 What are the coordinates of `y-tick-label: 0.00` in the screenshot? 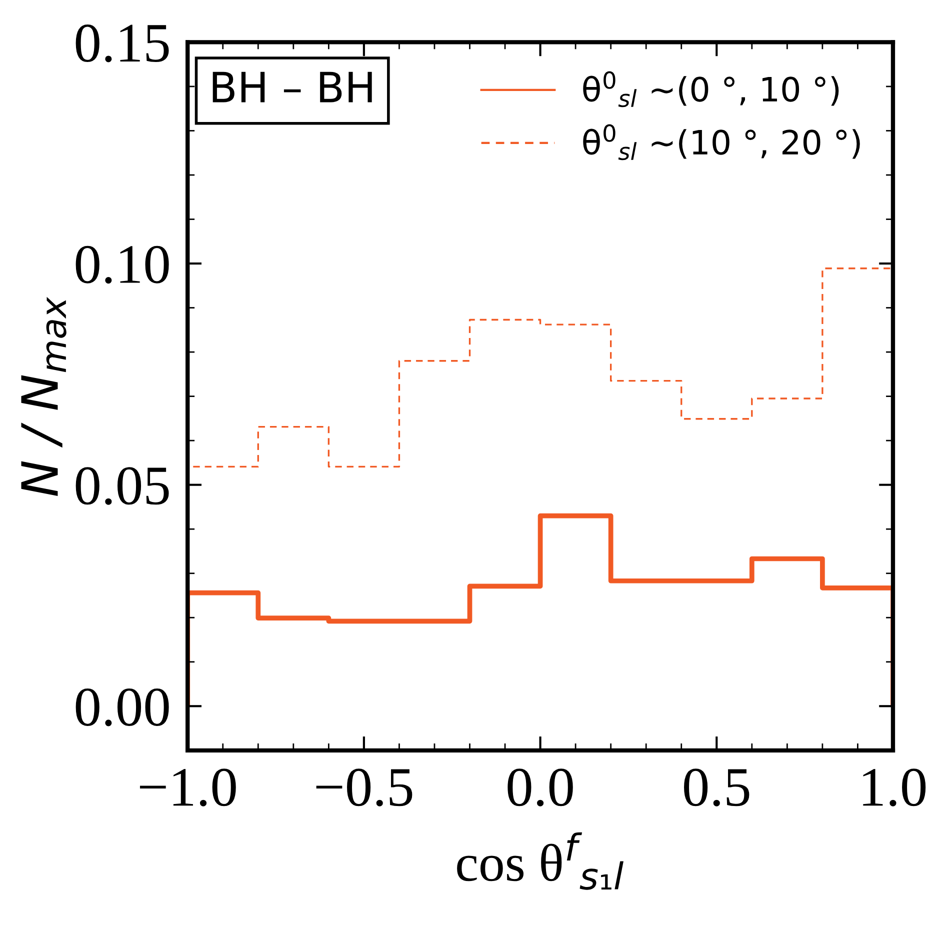 It's located at (122, 707).